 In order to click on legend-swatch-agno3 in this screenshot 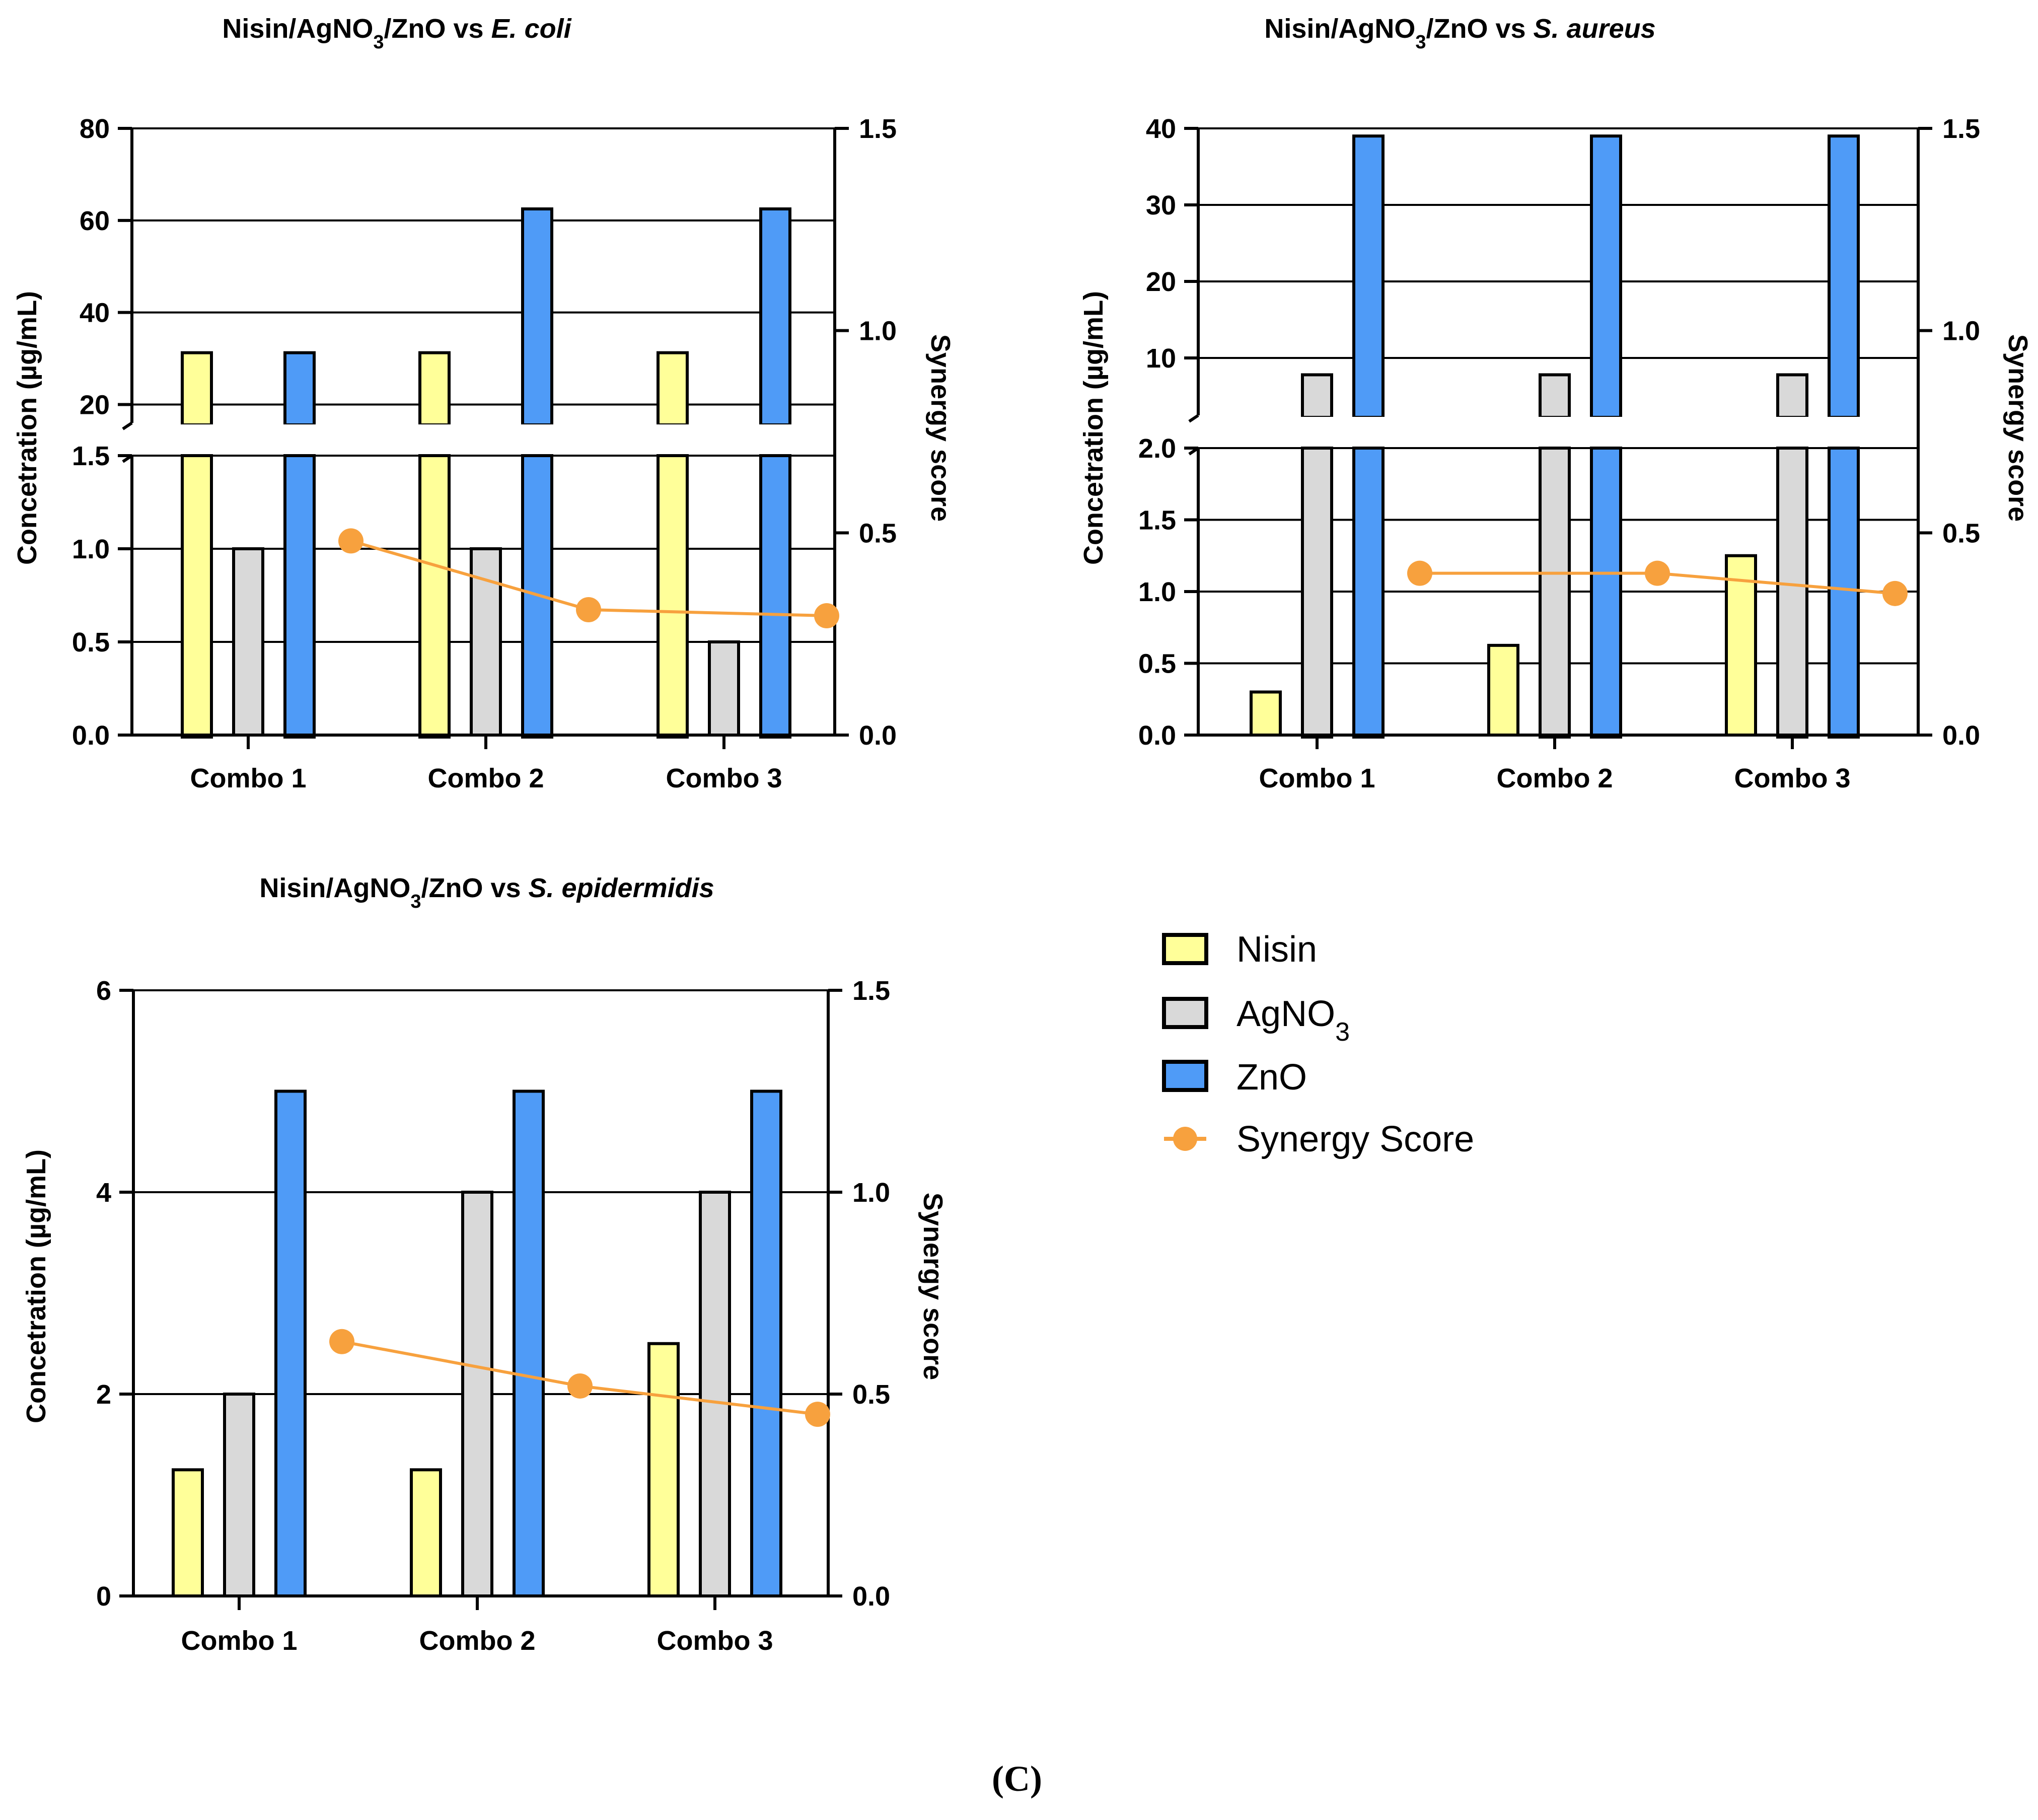, I will do `click(1185, 1013)`.